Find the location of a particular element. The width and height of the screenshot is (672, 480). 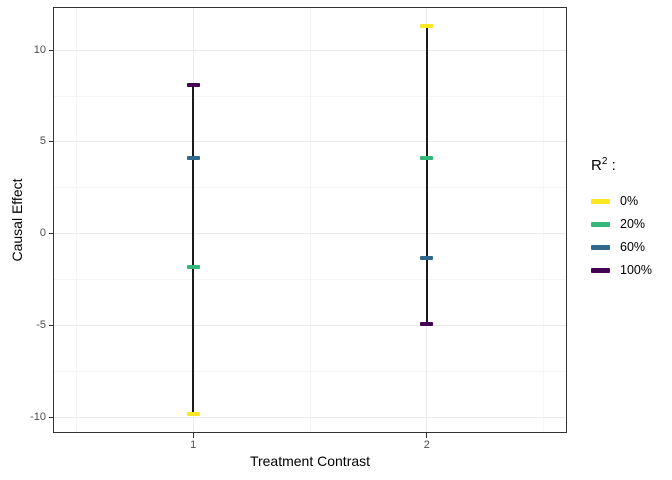

legend-title-colon: : is located at coordinates (613, 165).